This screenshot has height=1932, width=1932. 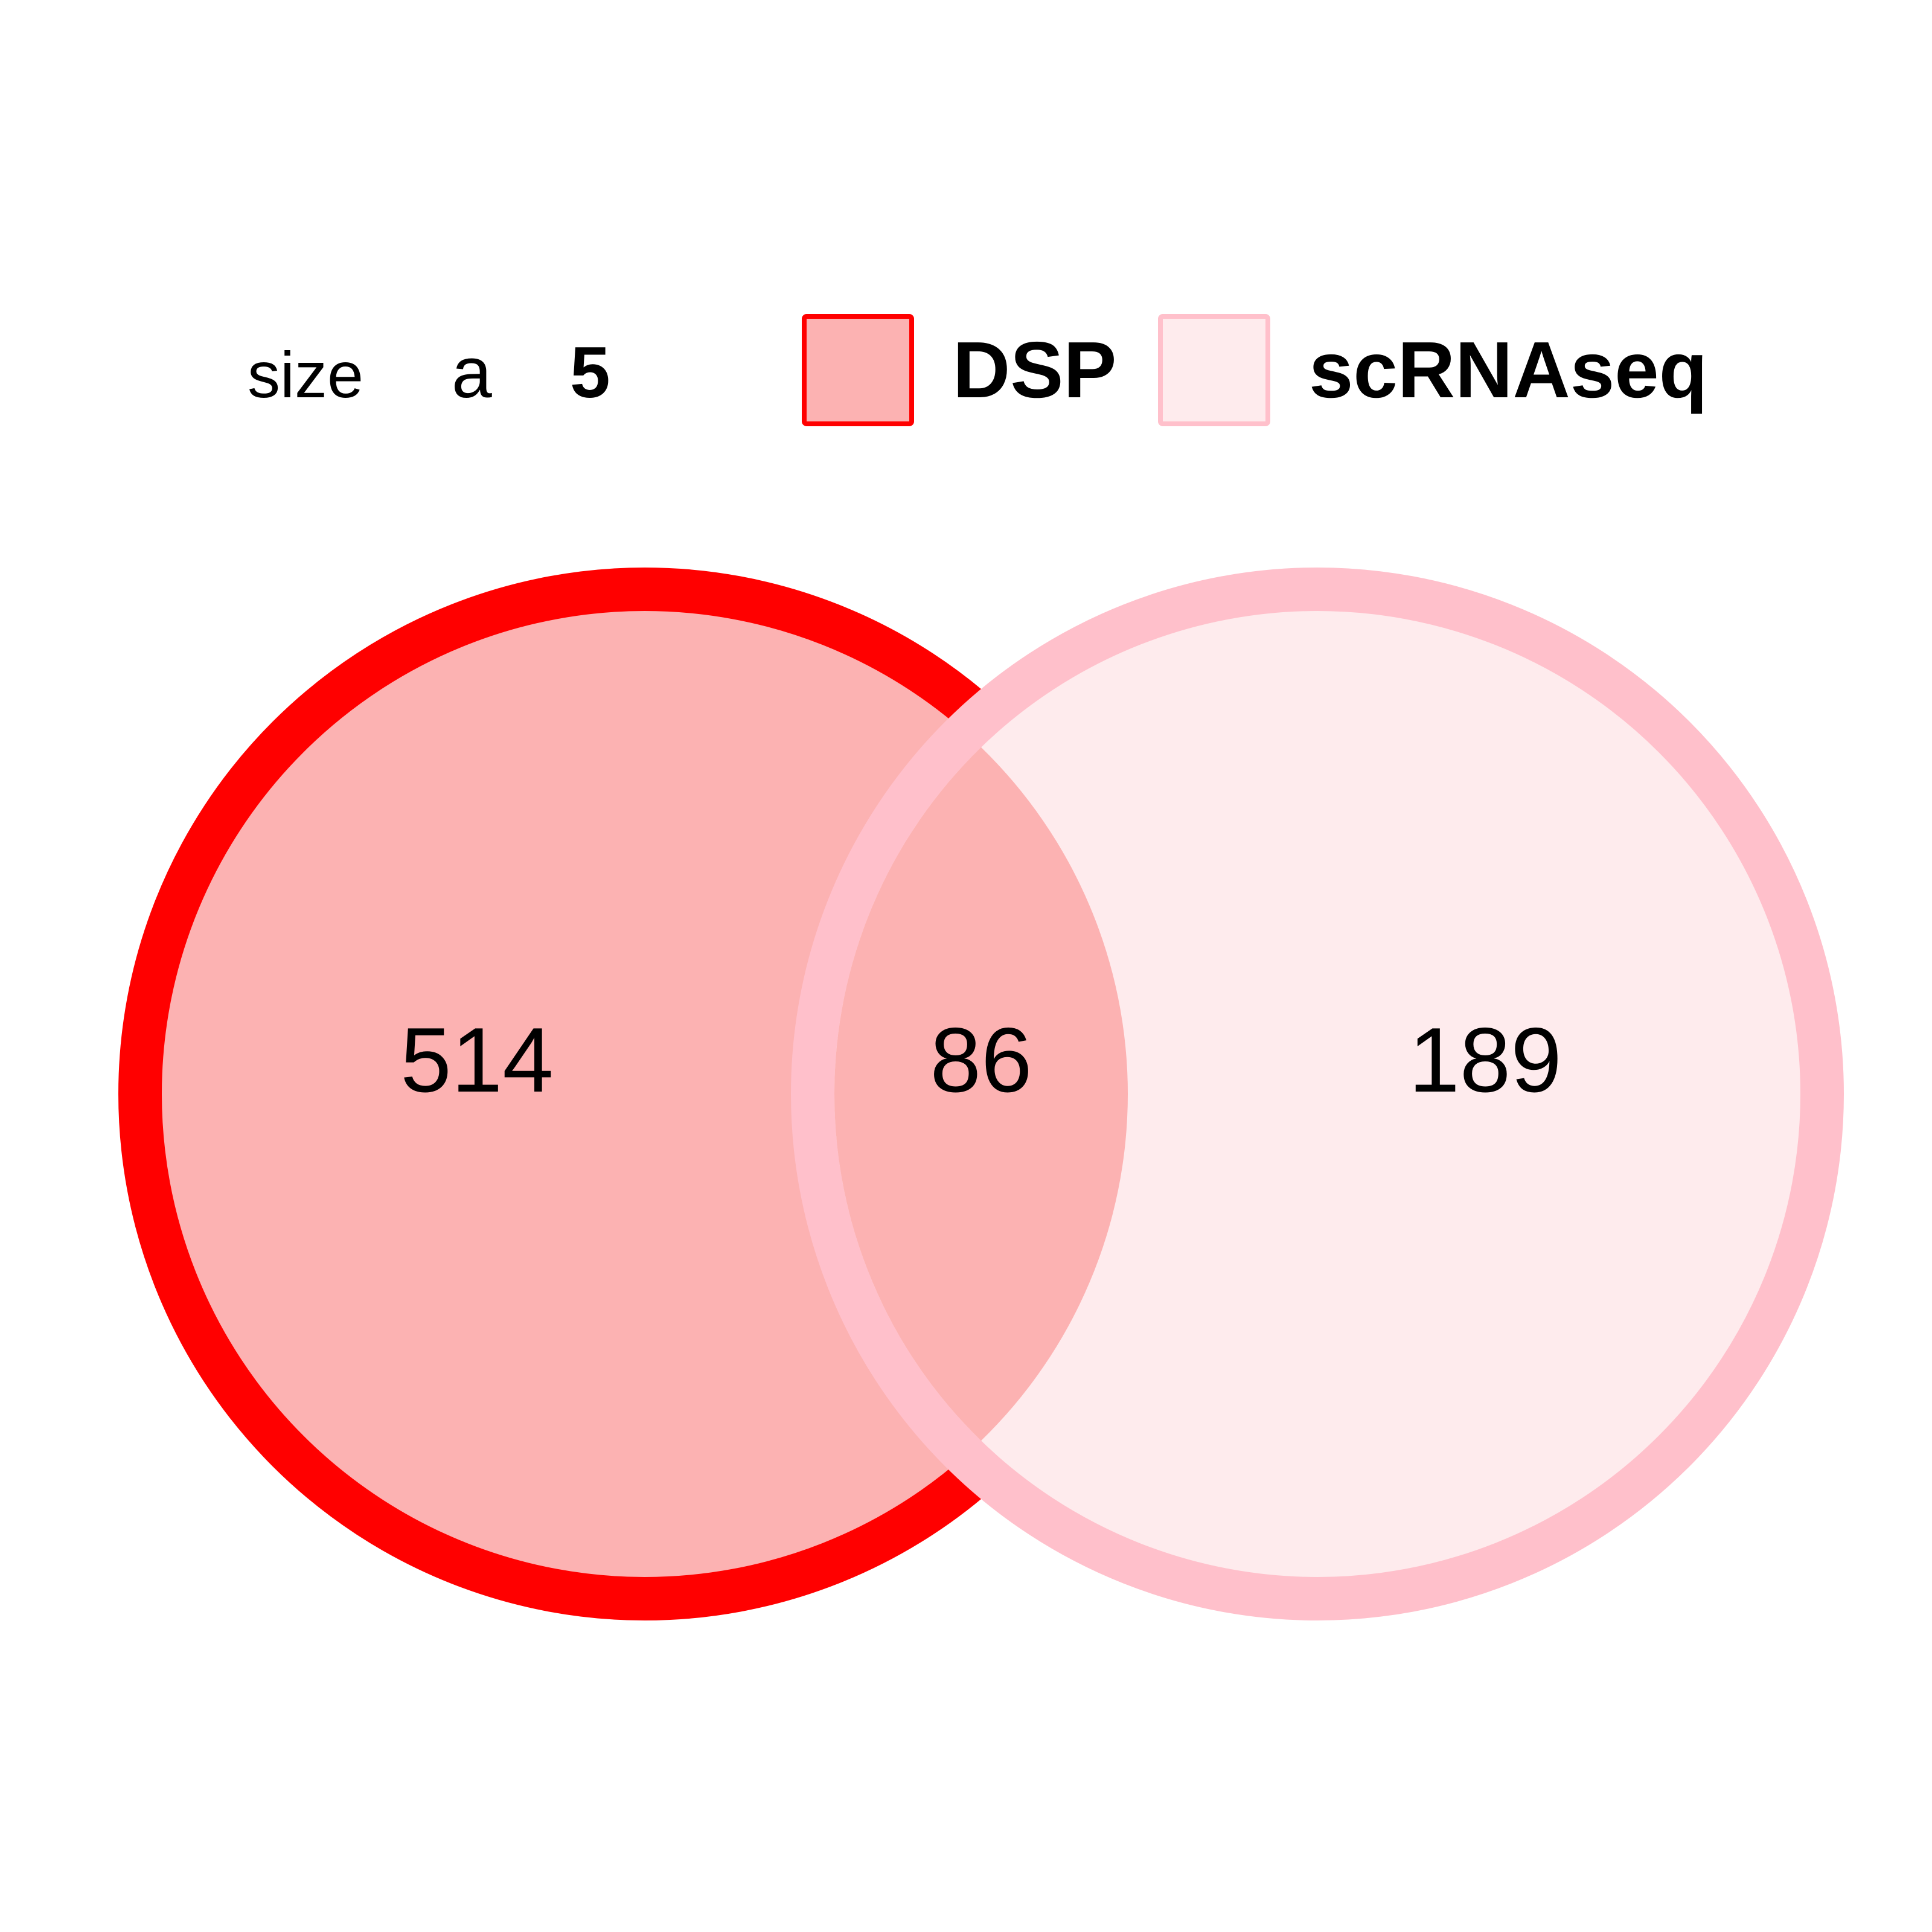 I want to click on legend-key-dsp, so click(x=858, y=370).